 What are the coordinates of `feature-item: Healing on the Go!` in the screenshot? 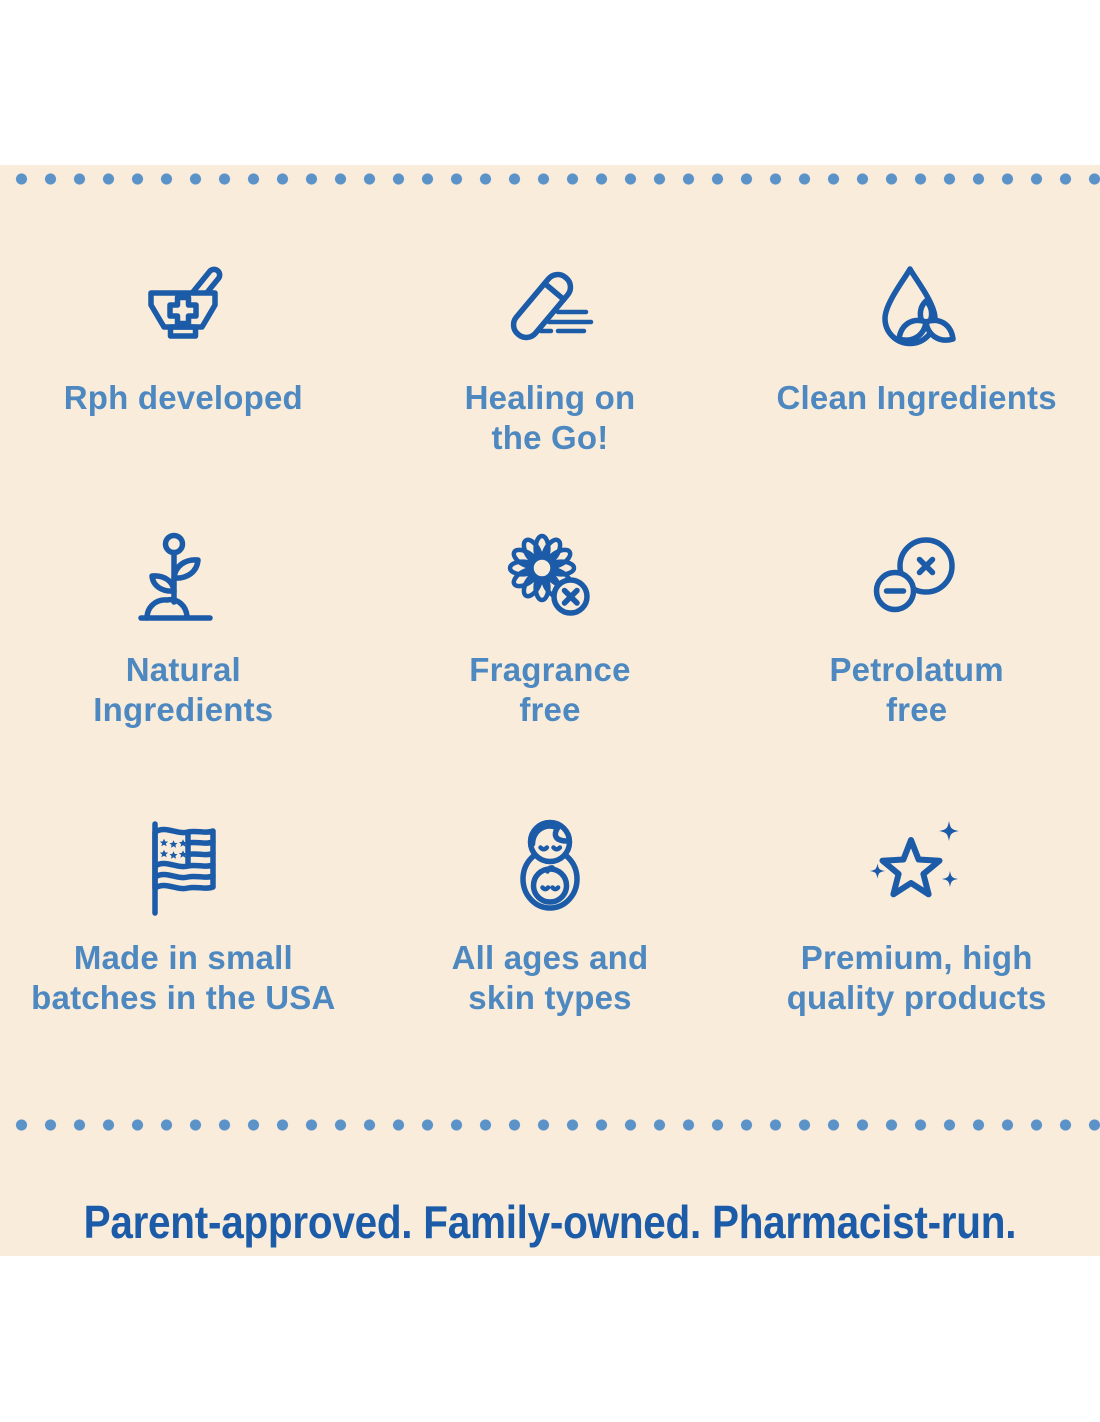 It's located at (550, 366).